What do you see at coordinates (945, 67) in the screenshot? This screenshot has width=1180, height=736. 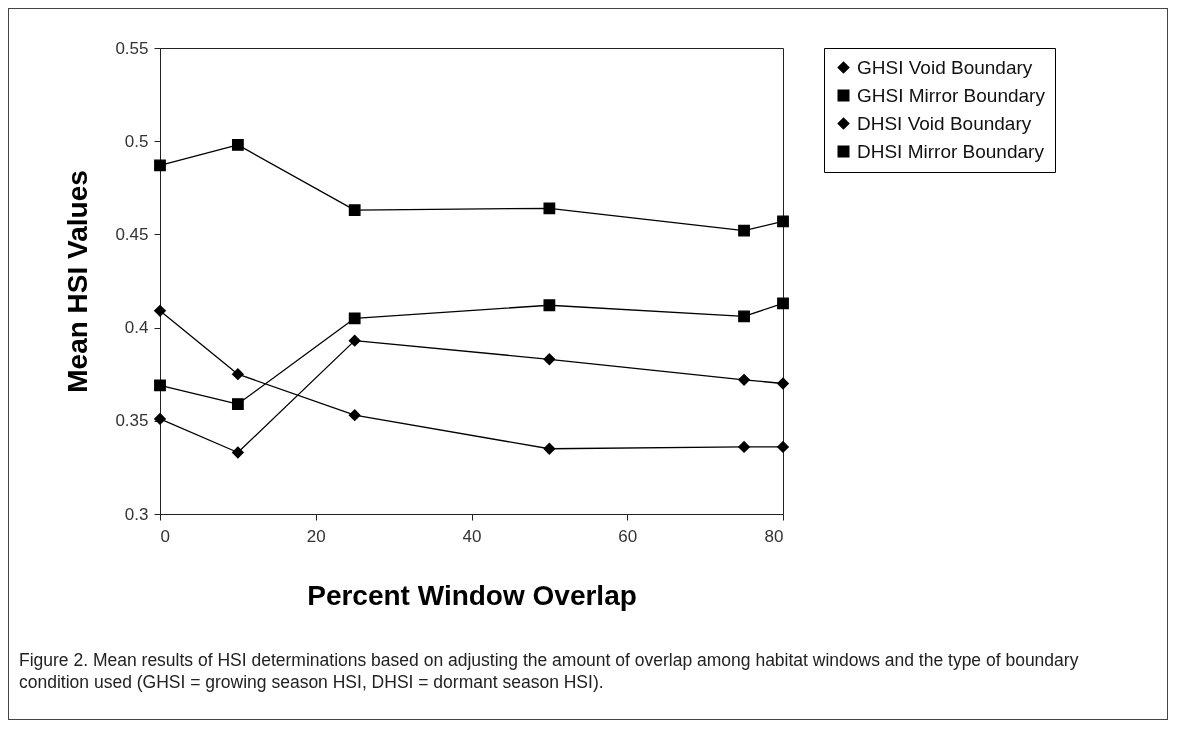 I see `legend-label: GHSI Void Boundary` at bounding box center [945, 67].